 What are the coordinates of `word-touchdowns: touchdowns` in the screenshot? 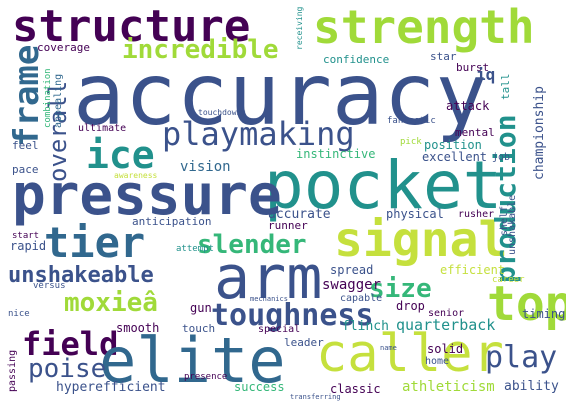 It's located at (222, 112).